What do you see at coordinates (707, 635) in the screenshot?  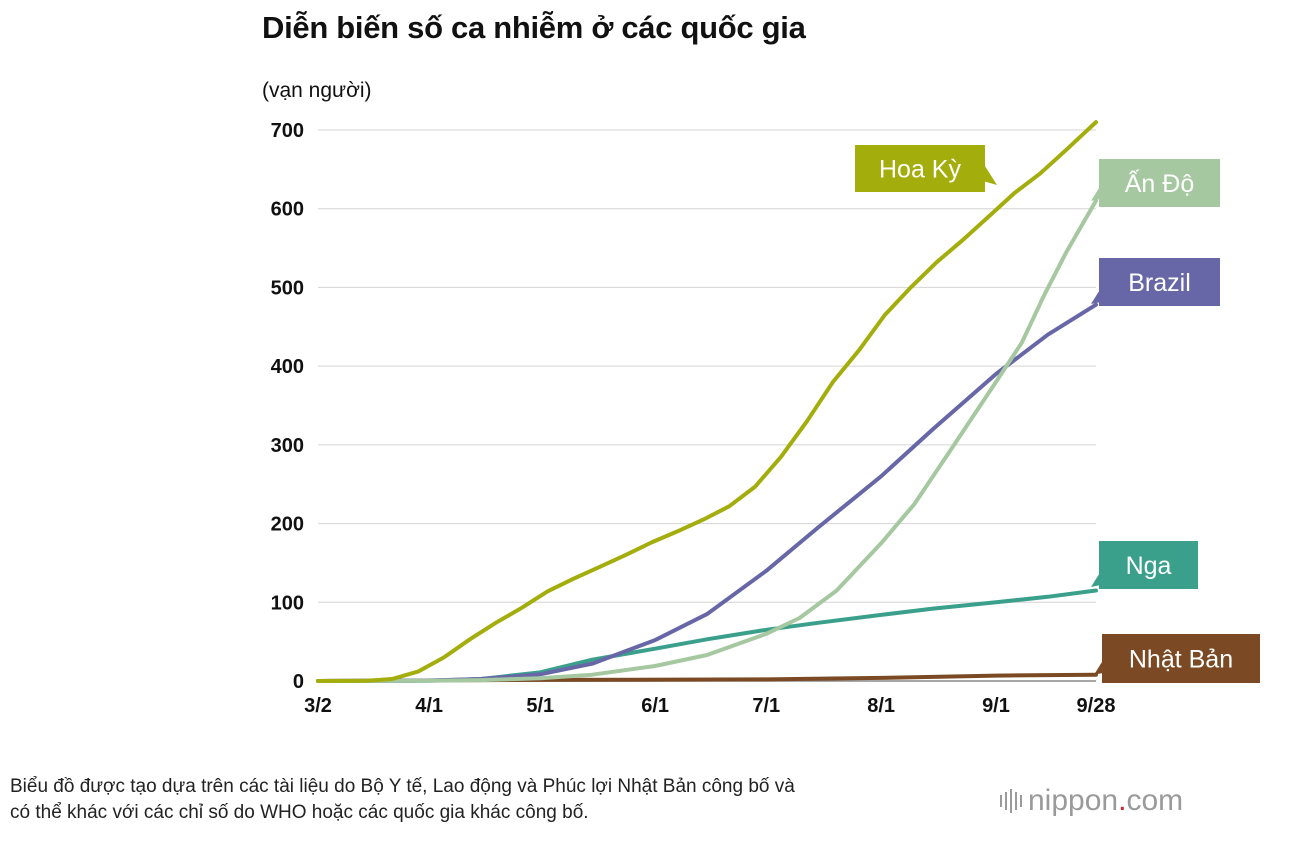 I see `series-line` at bounding box center [707, 635].